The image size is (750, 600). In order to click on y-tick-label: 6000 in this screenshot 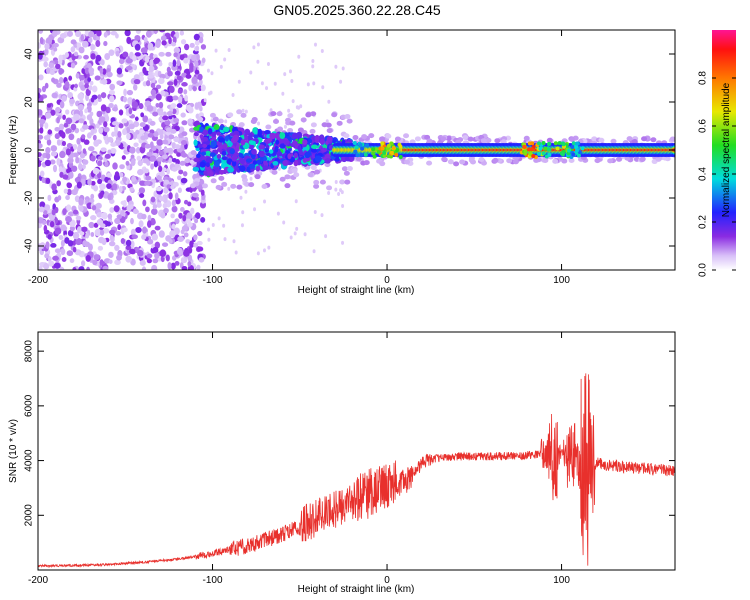, I will do `click(29, 405)`.